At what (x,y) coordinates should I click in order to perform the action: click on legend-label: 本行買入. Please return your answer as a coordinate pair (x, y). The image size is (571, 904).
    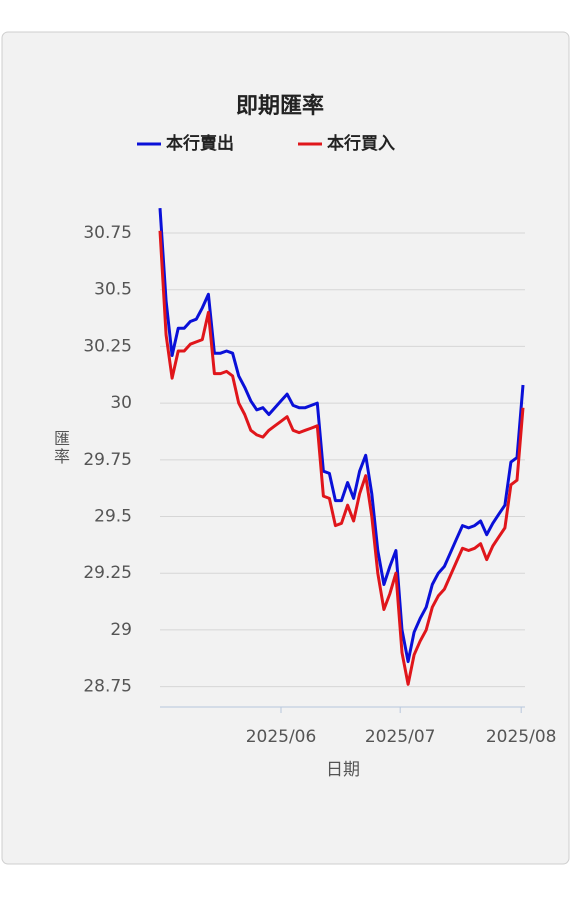
    Looking at the image, I should click on (361, 143).